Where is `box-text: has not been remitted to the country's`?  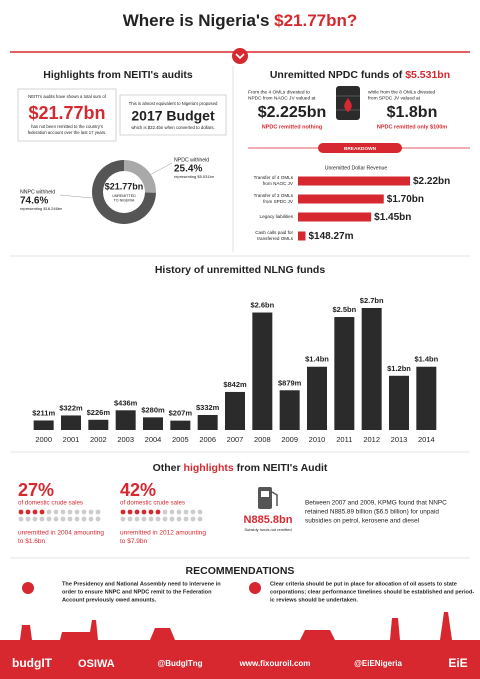
box-text: has not been remitted to the country's is located at coordinates (67, 126).